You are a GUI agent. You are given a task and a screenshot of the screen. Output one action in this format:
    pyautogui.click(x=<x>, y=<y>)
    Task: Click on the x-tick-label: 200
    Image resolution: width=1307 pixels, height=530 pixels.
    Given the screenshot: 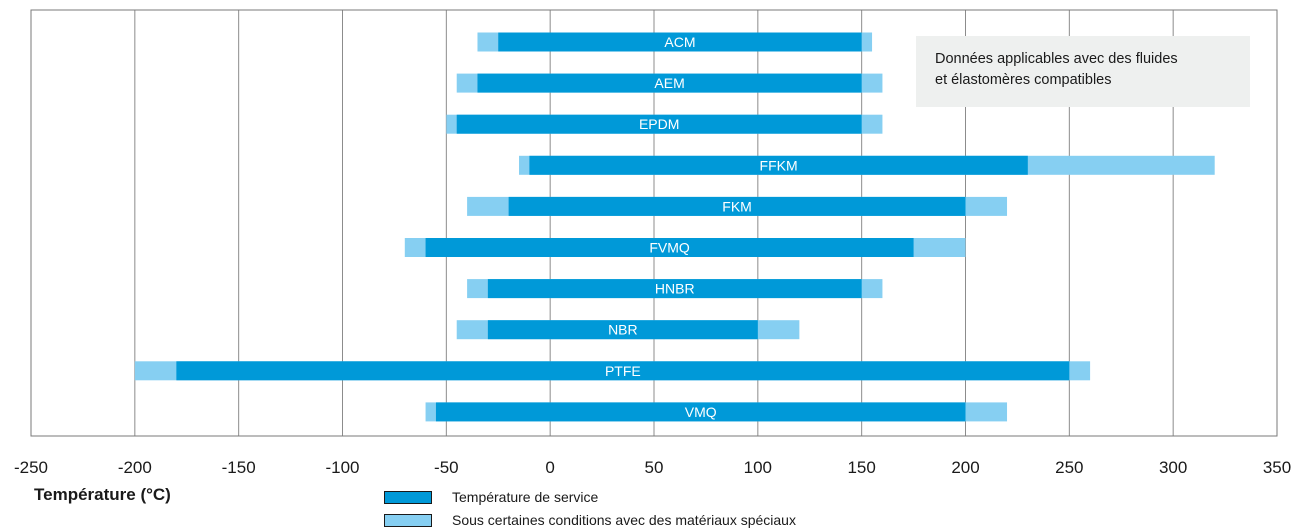 What is the action you would take?
    pyautogui.click(x=965, y=467)
    